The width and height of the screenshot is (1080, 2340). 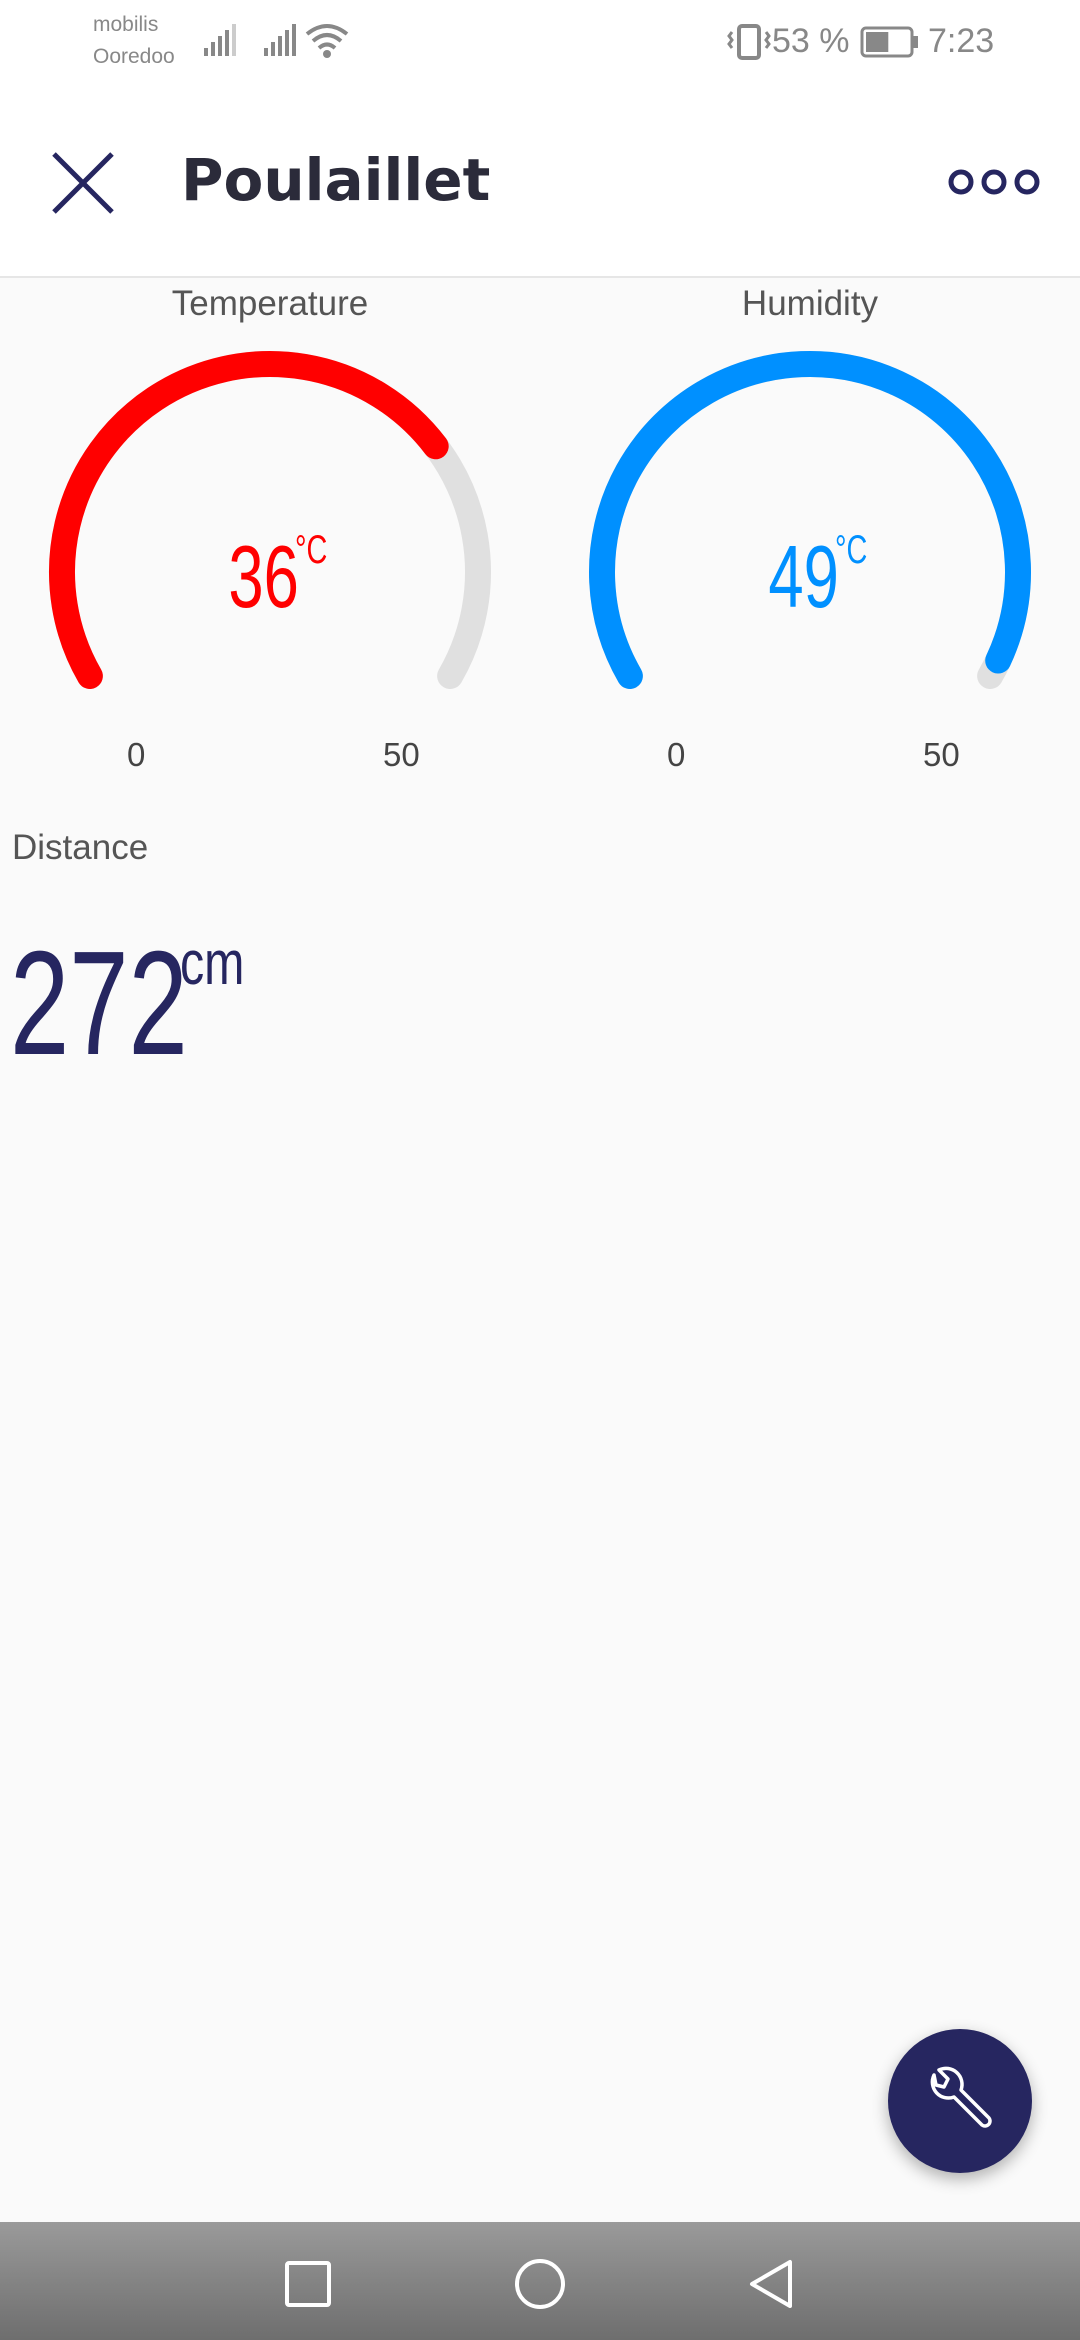 I want to click on back-button, so click(x=772, y=2284).